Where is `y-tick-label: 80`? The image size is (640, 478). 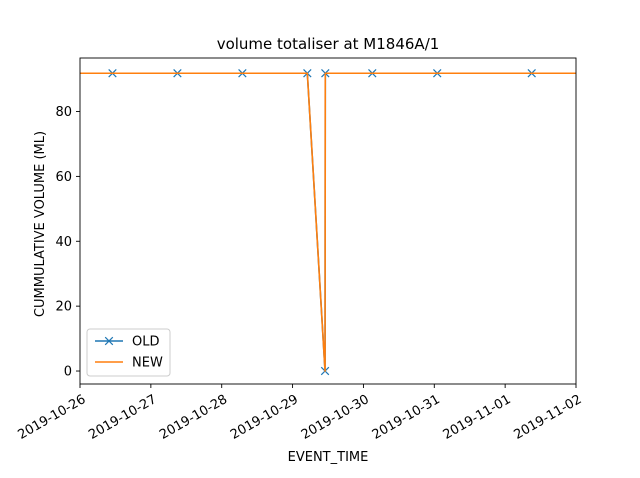
y-tick-label: 80 is located at coordinates (63, 112).